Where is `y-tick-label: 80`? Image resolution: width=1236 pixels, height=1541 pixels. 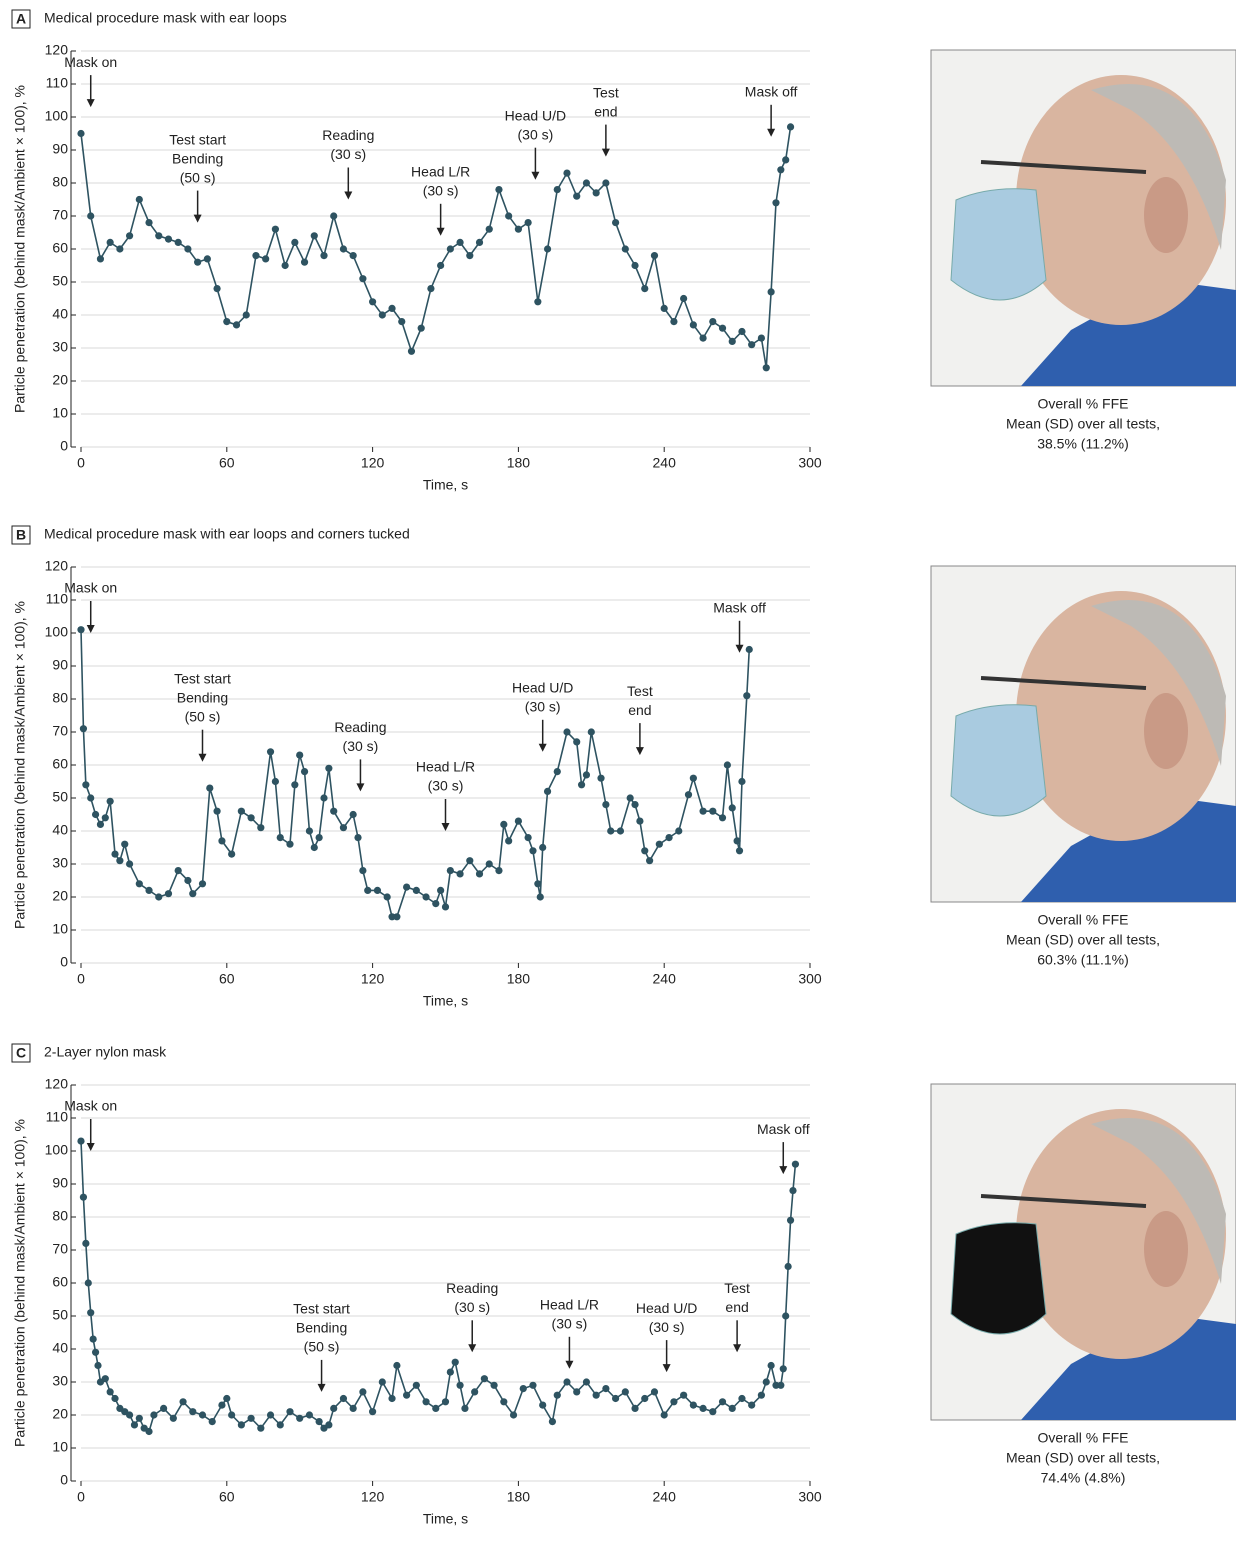
y-tick-label: 80 is located at coordinates (60, 182).